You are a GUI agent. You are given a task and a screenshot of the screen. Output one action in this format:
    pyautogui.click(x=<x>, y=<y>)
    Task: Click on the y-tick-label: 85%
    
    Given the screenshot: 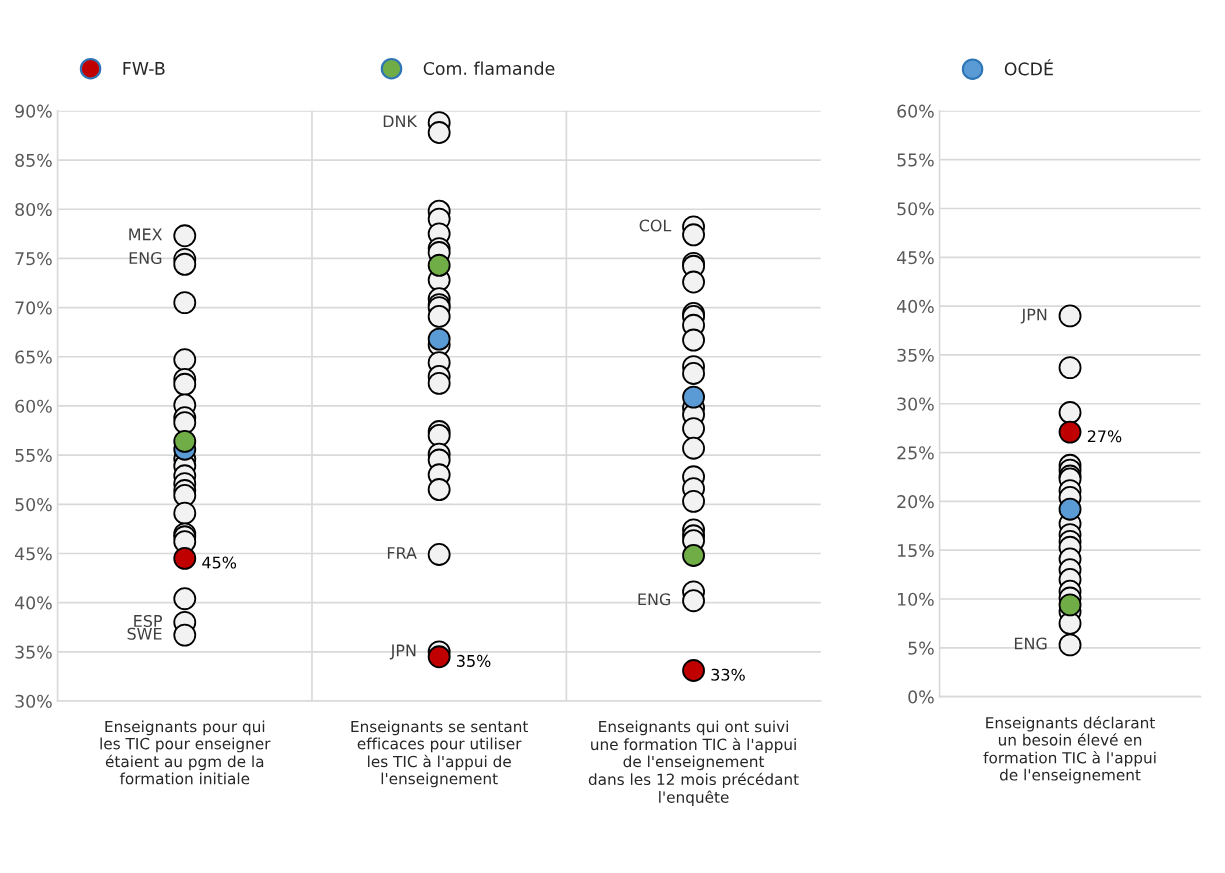 What is the action you would take?
    pyautogui.click(x=33, y=160)
    